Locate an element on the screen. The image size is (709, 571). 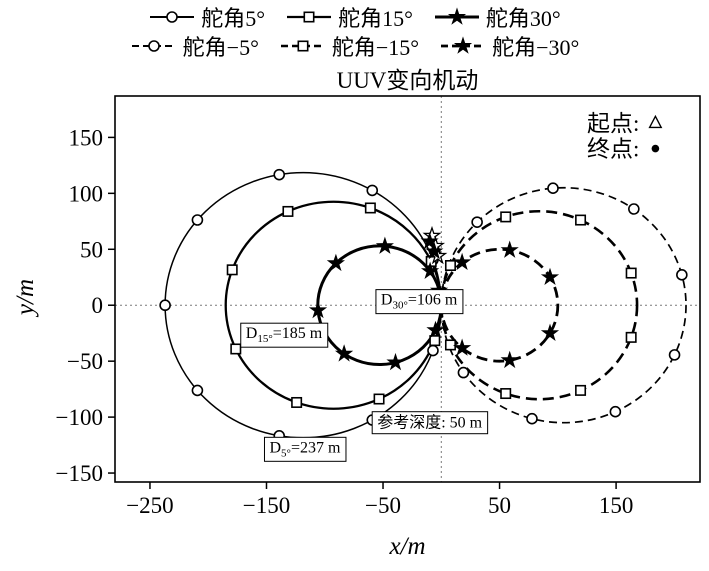
legend-item-1: 舵角15° is located at coordinates (349, 17).